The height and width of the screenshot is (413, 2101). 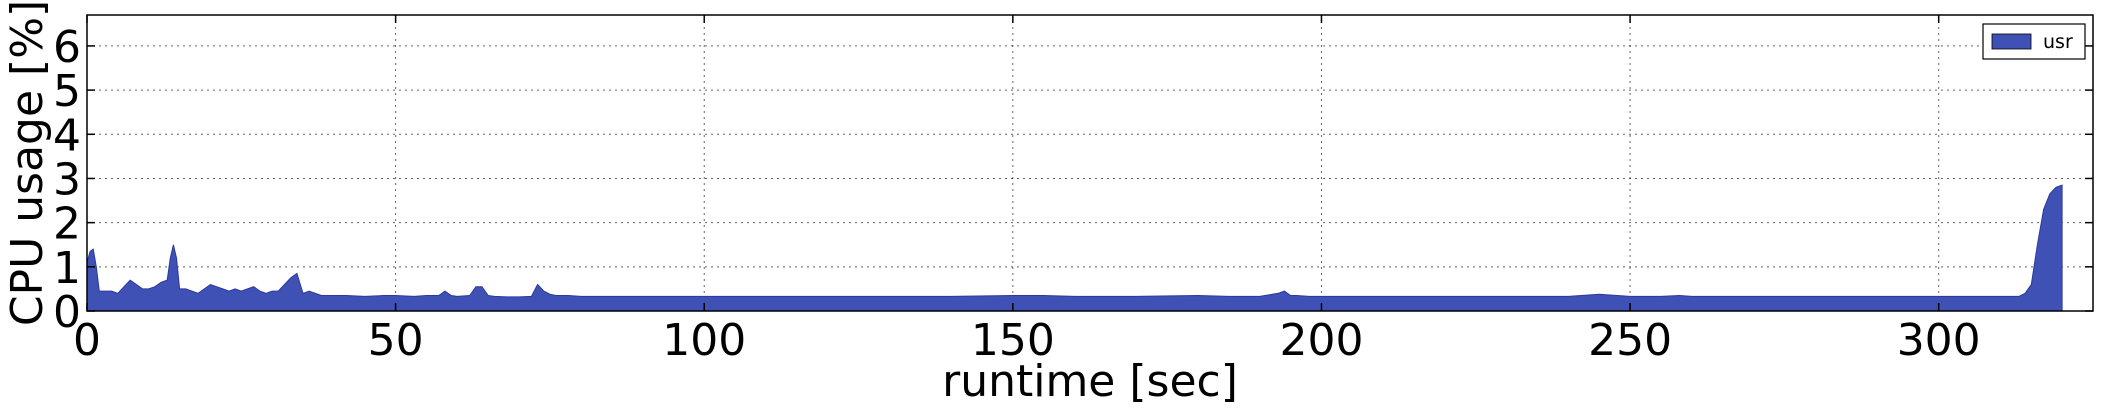 What do you see at coordinates (2058, 42) in the screenshot?
I see `legend-label-usr: usr` at bounding box center [2058, 42].